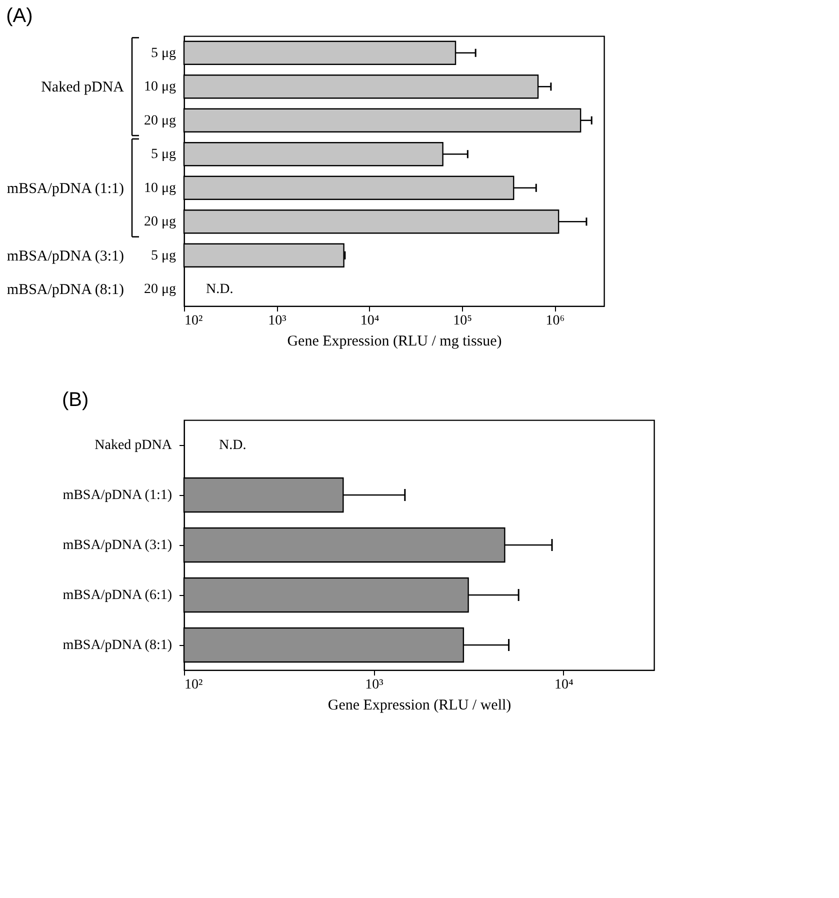 This screenshot has height=898, width=839. I want to click on text: Naked pDNA, so click(82, 88).